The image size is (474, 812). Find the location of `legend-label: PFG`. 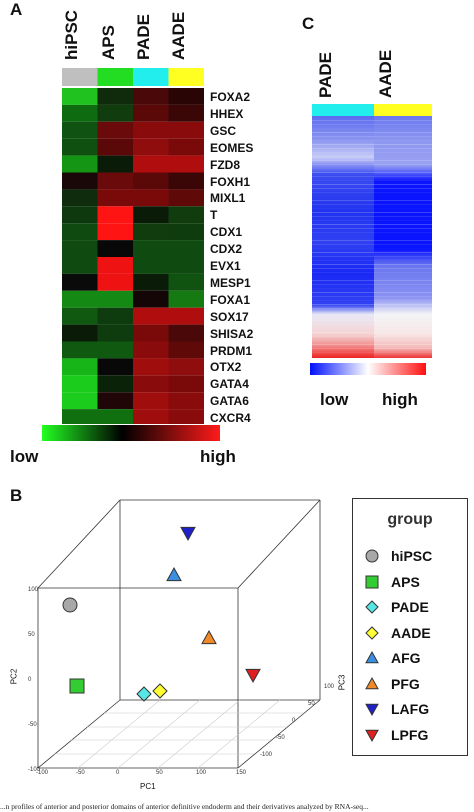

legend-label: PFG is located at coordinates (405, 683).